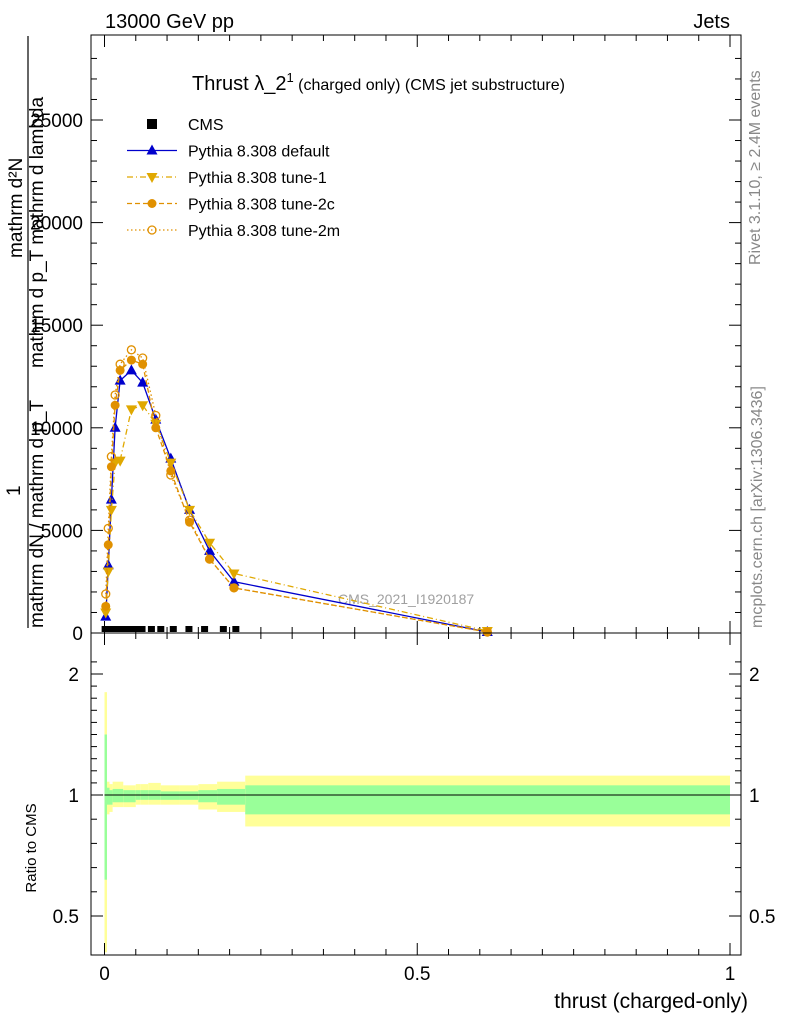 The image size is (786, 1024). I want to click on x-tick-label: 0, so click(104, 974).